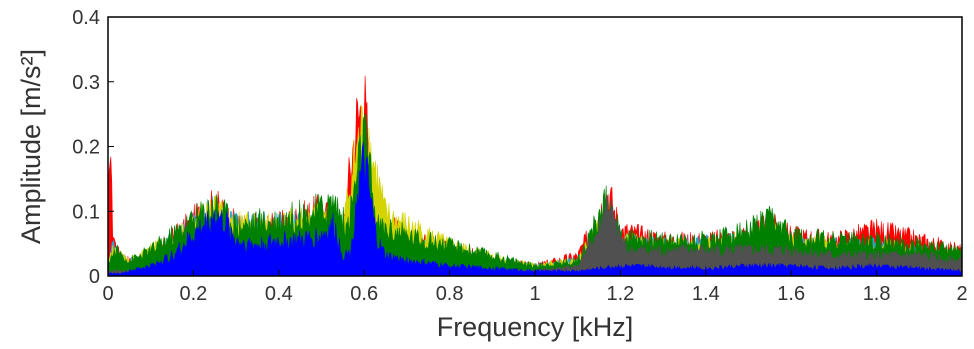 The height and width of the screenshot is (349, 974). I want to click on y-tick-label: 0.3, so click(86, 83).